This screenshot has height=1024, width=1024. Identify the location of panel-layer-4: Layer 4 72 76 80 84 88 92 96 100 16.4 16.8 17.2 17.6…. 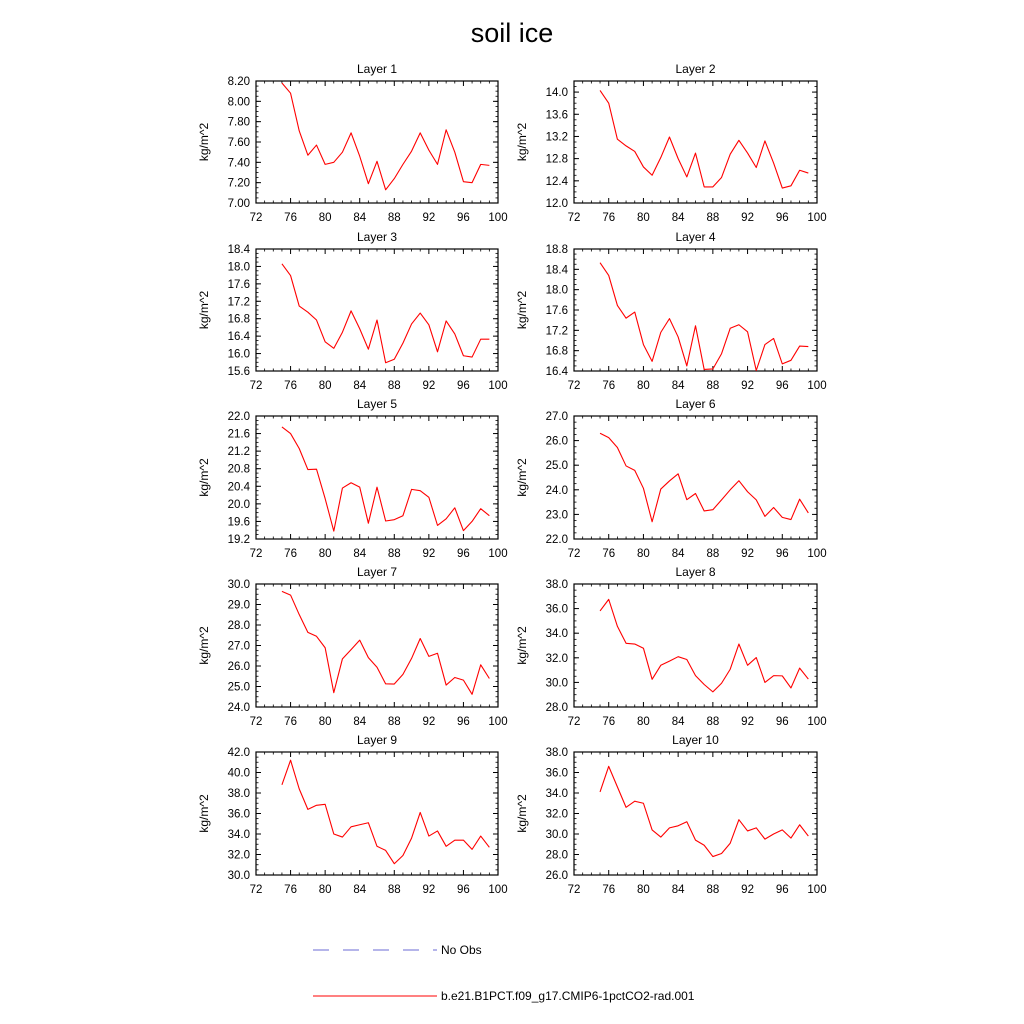
(671, 311).